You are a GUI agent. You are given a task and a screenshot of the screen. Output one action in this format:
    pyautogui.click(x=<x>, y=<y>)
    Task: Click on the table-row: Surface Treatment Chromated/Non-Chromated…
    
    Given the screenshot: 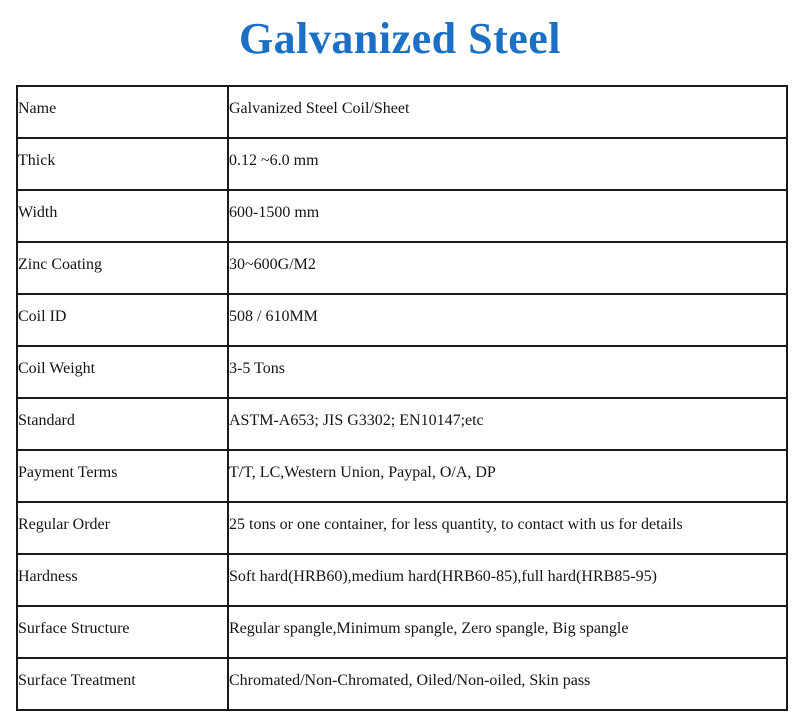 What is the action you would take?
    pyautogui.click(x=402, y=684)
    